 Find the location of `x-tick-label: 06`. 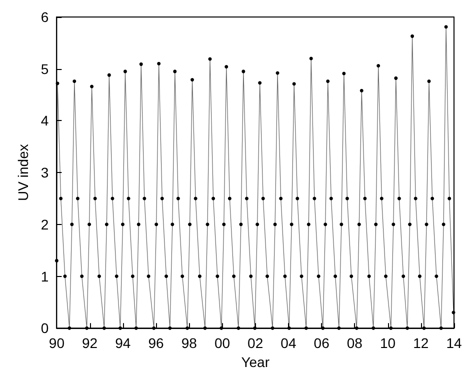

x-tick-label: 06 is located at coordinates (322, 343).